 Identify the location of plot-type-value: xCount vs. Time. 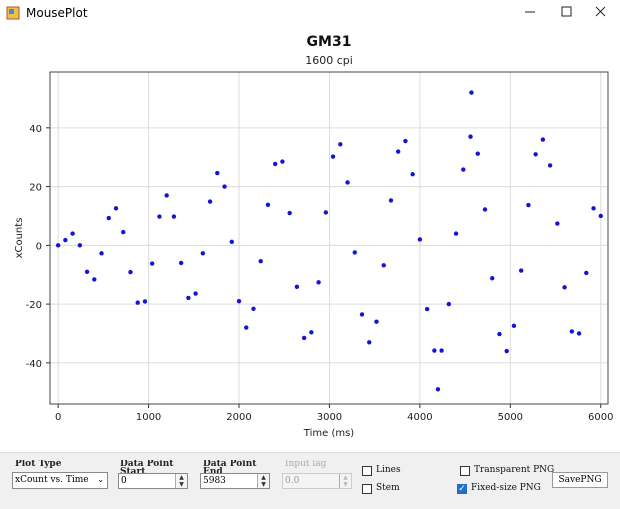
(52, 480).